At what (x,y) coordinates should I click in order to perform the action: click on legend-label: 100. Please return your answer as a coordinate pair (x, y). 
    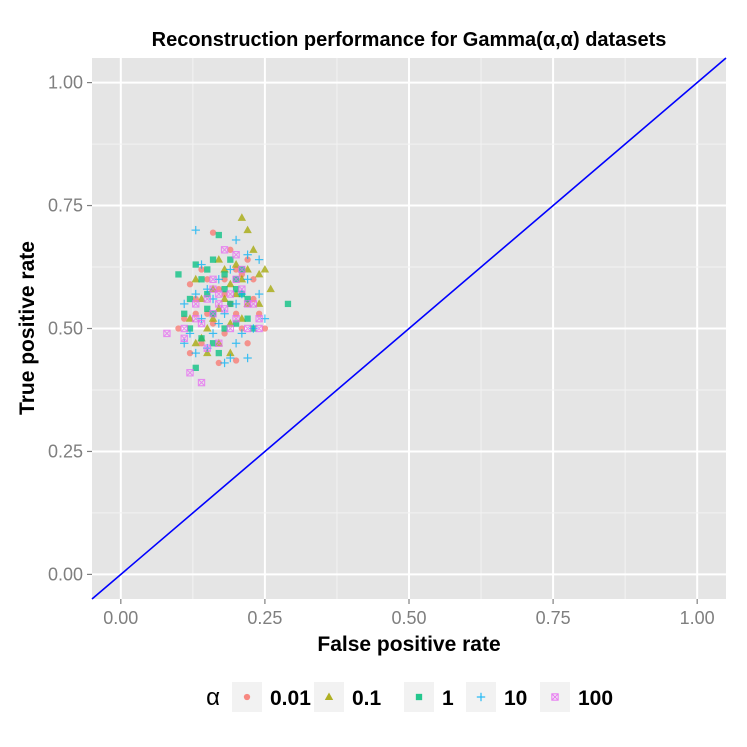
    Looking at the image, I should click on (595, 698).